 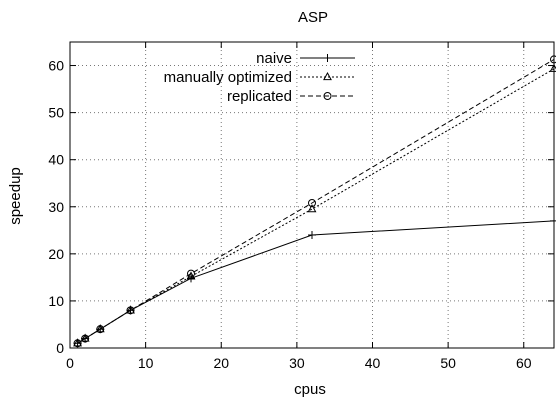 What do you see at coordinates (259, 96) in the screenshot?
I see `legend-label: replicated` at bounding box center [259, 96].